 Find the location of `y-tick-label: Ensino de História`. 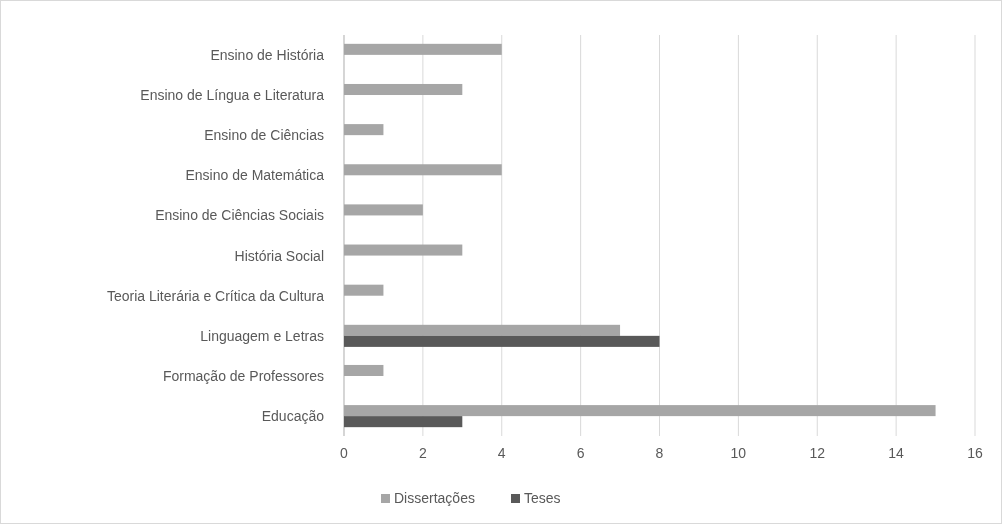

y-tick-label: Ensino de História is located at coordinates (267, 54).